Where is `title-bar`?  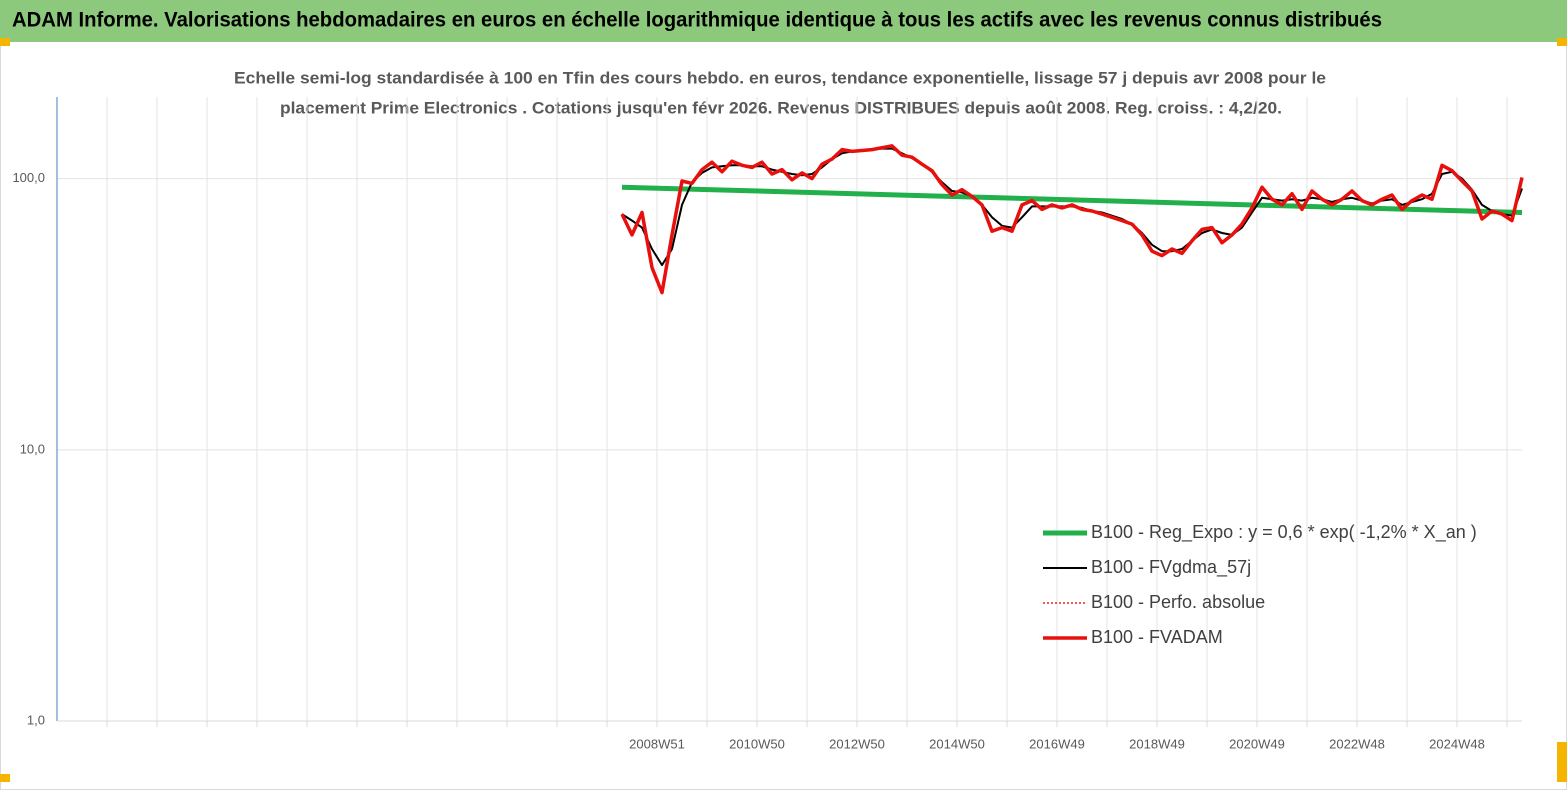
title-bar is located at coordinates (783, 21).